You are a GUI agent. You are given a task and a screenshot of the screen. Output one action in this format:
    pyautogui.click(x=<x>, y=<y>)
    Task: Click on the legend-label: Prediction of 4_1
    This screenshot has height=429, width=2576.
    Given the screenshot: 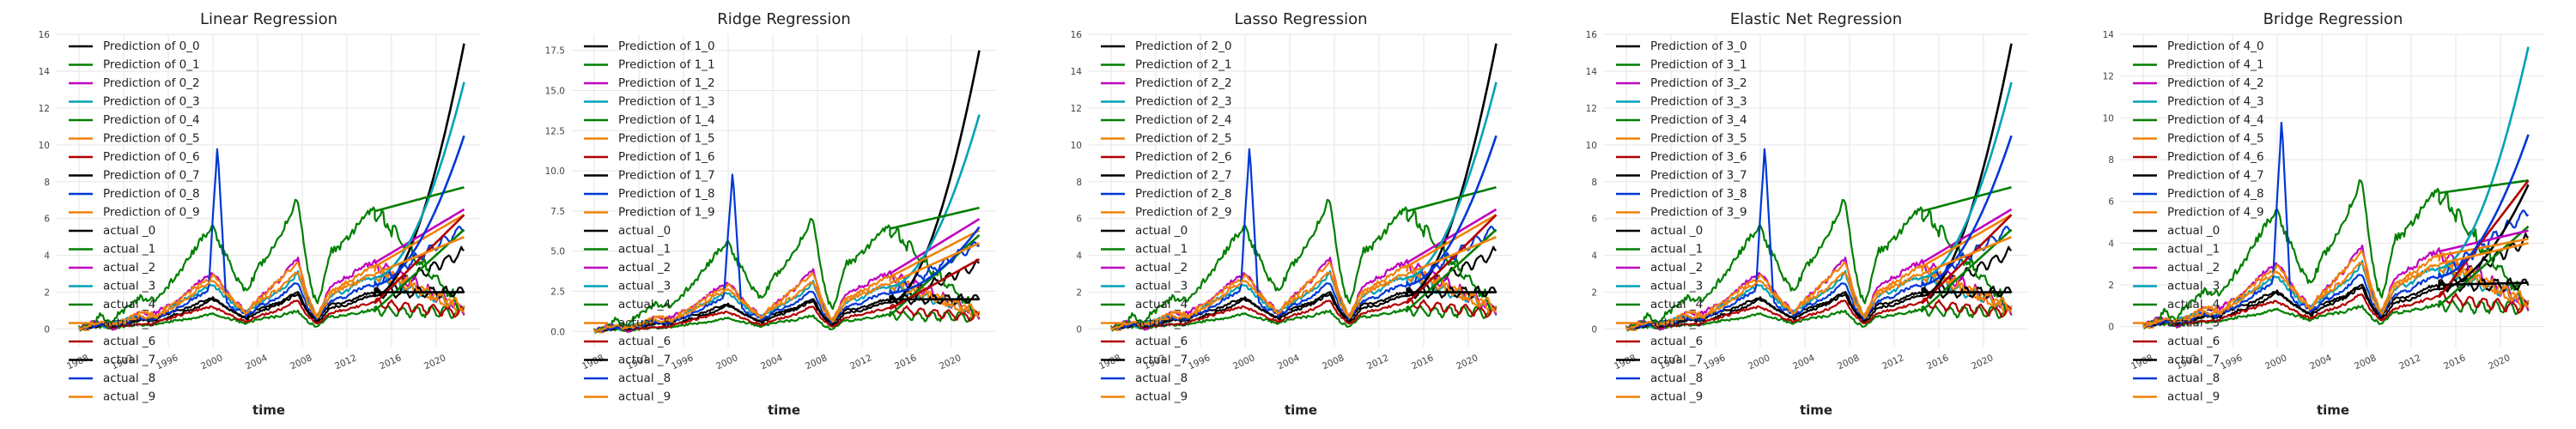 What is the action you would take?
    pyautogui.click(x=2215, y=65)
    